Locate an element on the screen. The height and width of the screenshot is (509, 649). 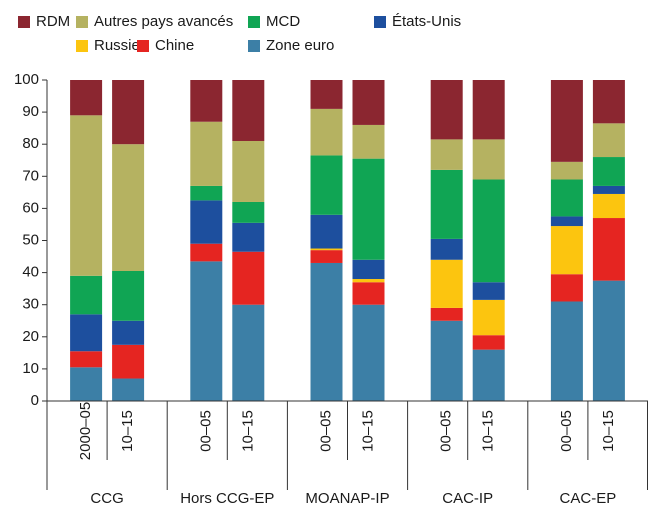
legend-label: États-Unis is located at coordinates (426, 21).